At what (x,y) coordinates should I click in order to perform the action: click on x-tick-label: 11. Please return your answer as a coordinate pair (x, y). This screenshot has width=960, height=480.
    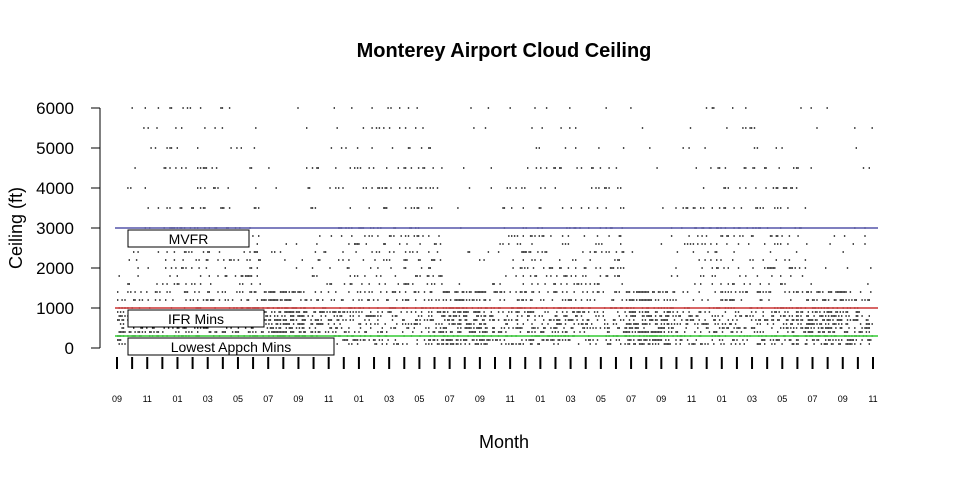
    Looking at the image, I should click on (328, 399).